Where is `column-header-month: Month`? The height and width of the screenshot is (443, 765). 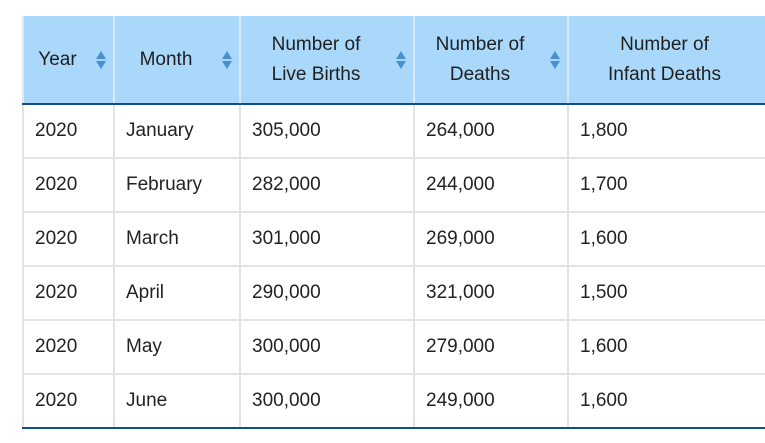 column-header-month: Month is located at coordinates (177, 60).